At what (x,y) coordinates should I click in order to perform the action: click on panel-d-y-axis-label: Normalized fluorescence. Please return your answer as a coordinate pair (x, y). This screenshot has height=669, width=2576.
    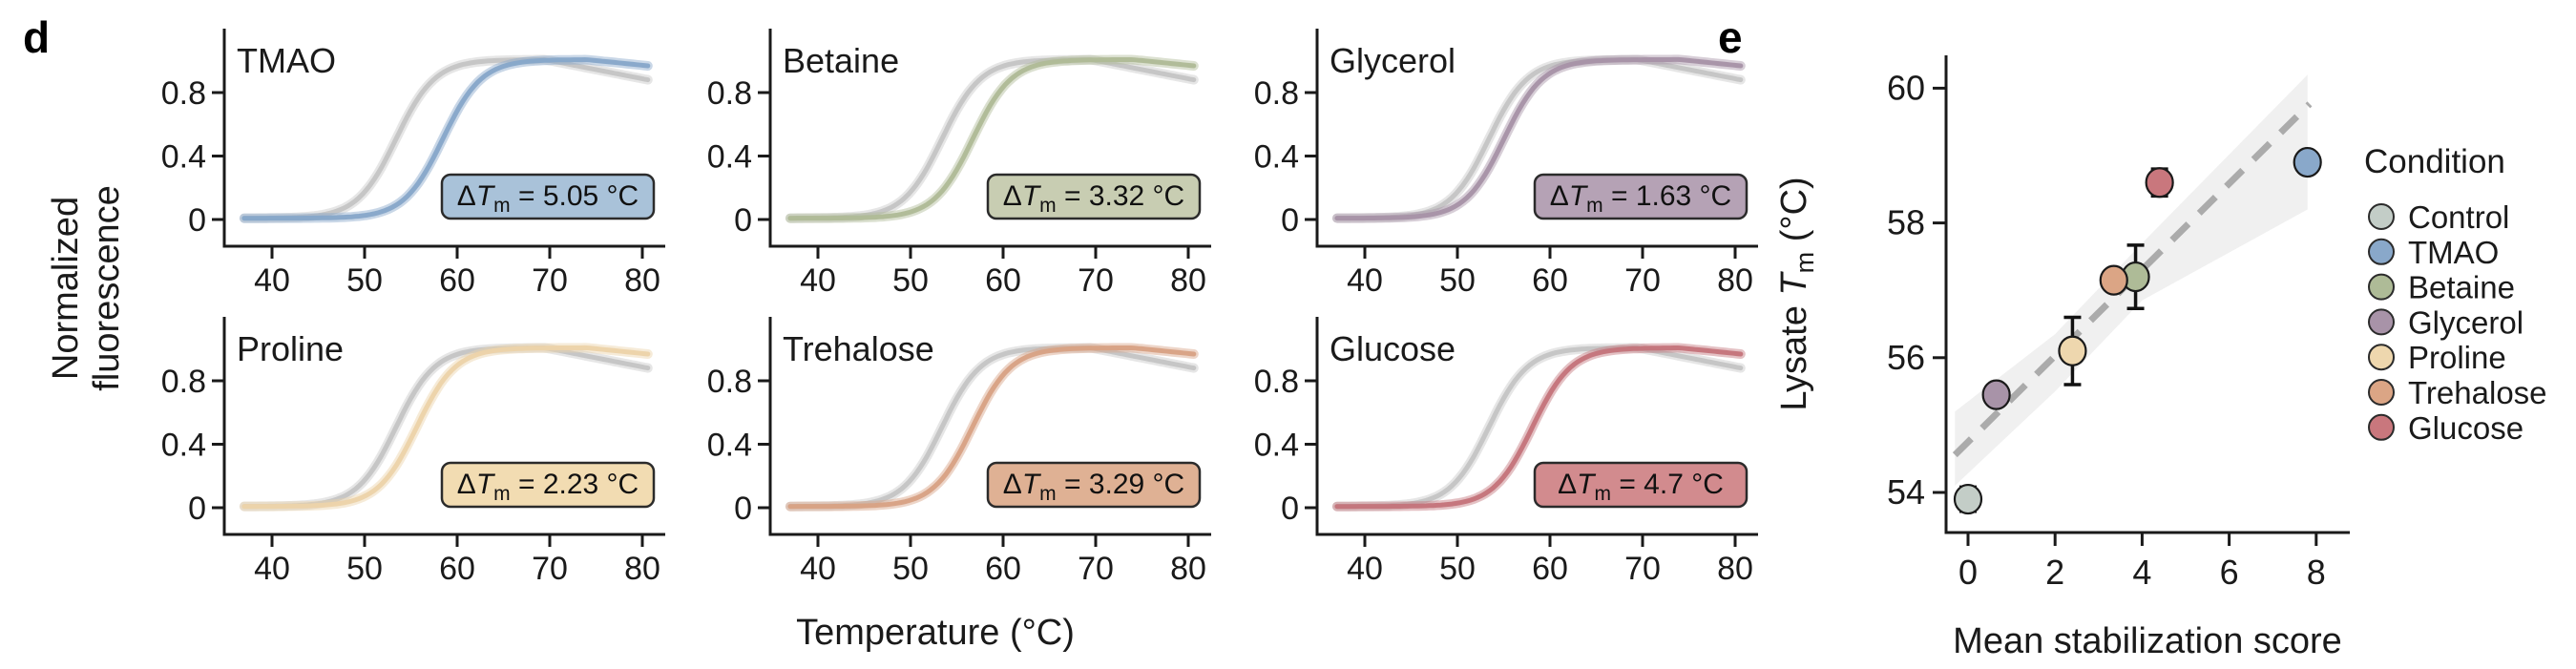
    Looking at the image, I should click on (91, 288).